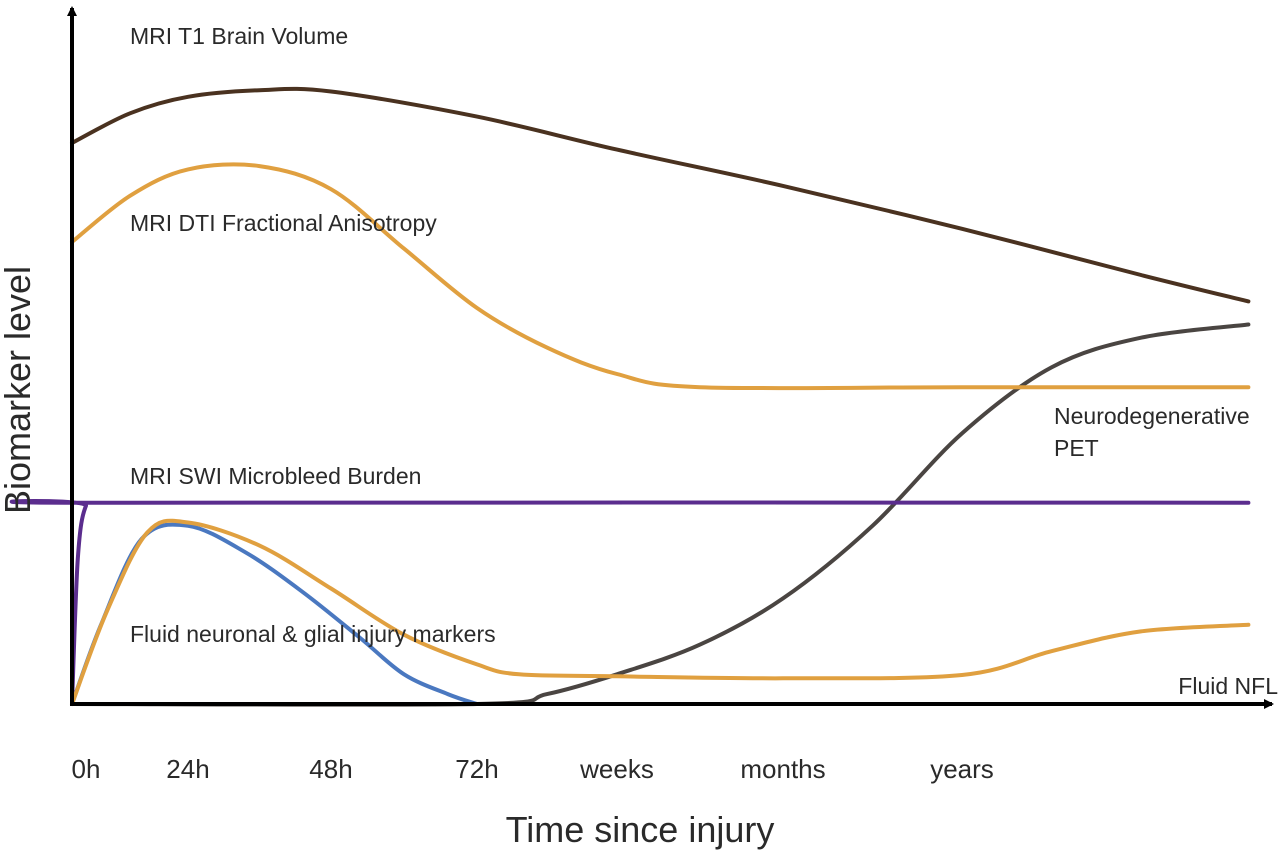 The image size is (1280, 853). I want to click on series-label-mri-swi-microbleed-burden: MRI SWI Microbleed Burden, so click(275, 476).